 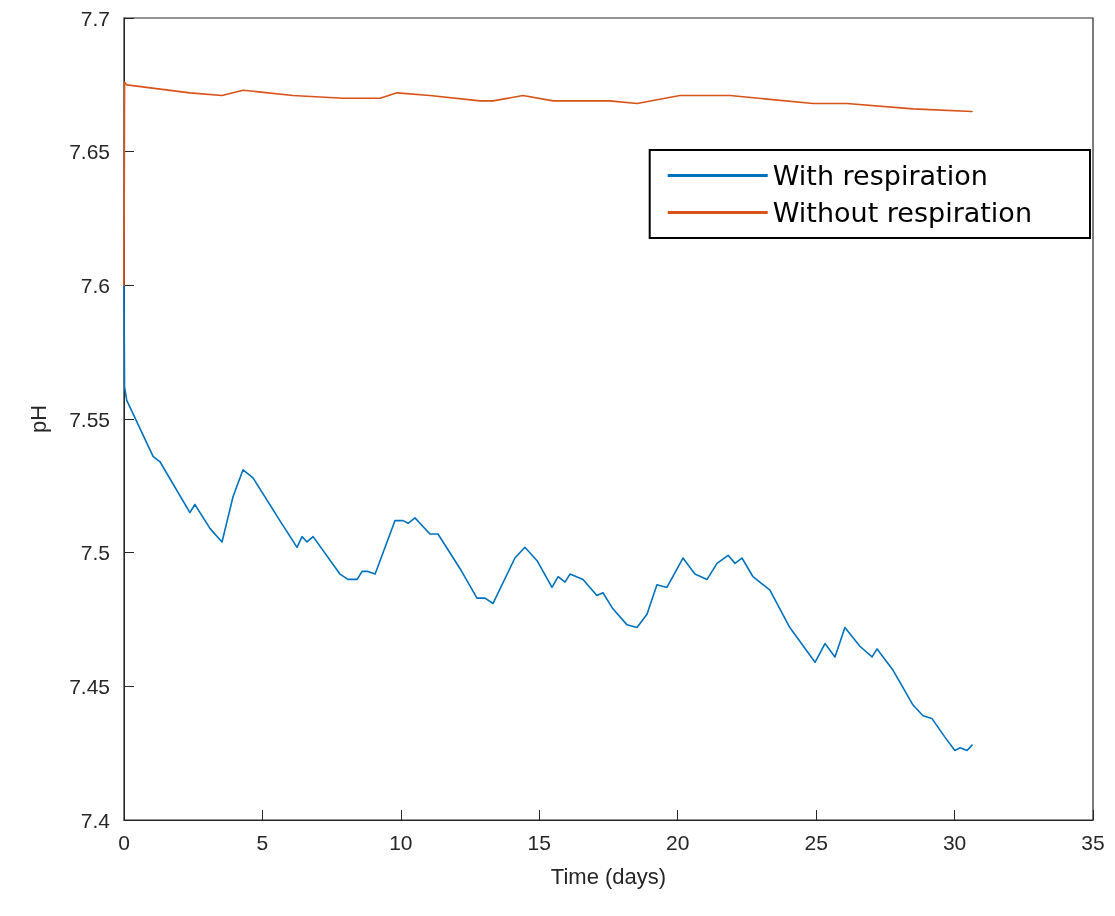 I want to click on x-tick-label: 0, so click(x=124, y=842).